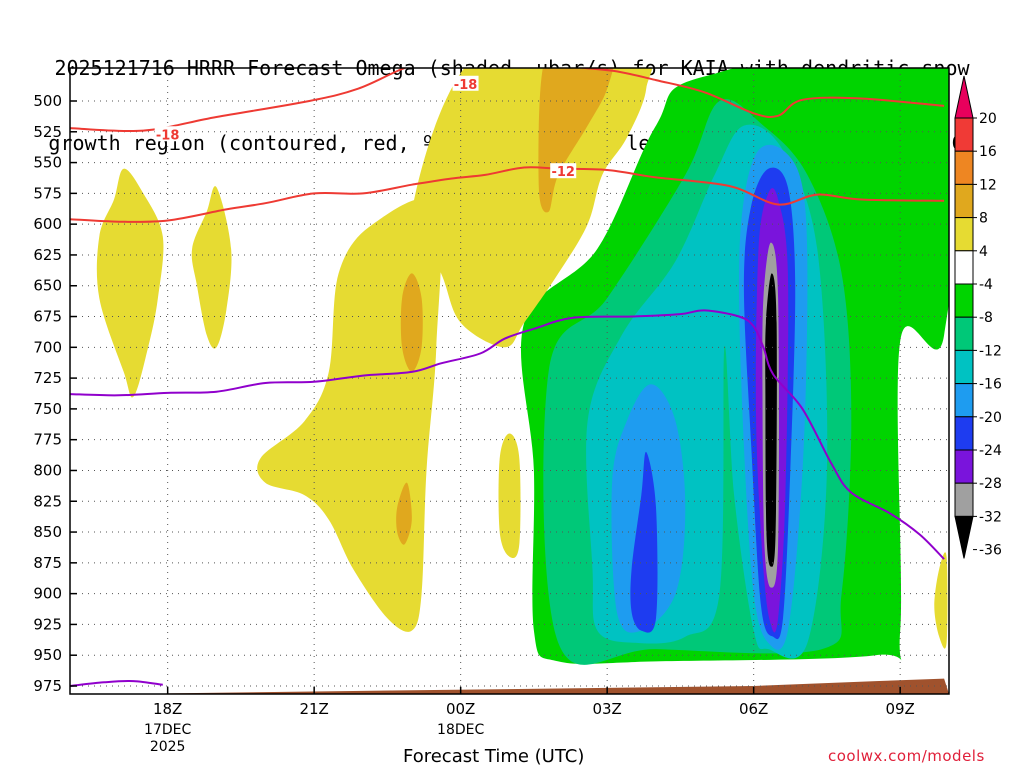  Describe the element at coordinates (964, 537) in the screenshot. I see `colorbar-extend-bottom` at that location.